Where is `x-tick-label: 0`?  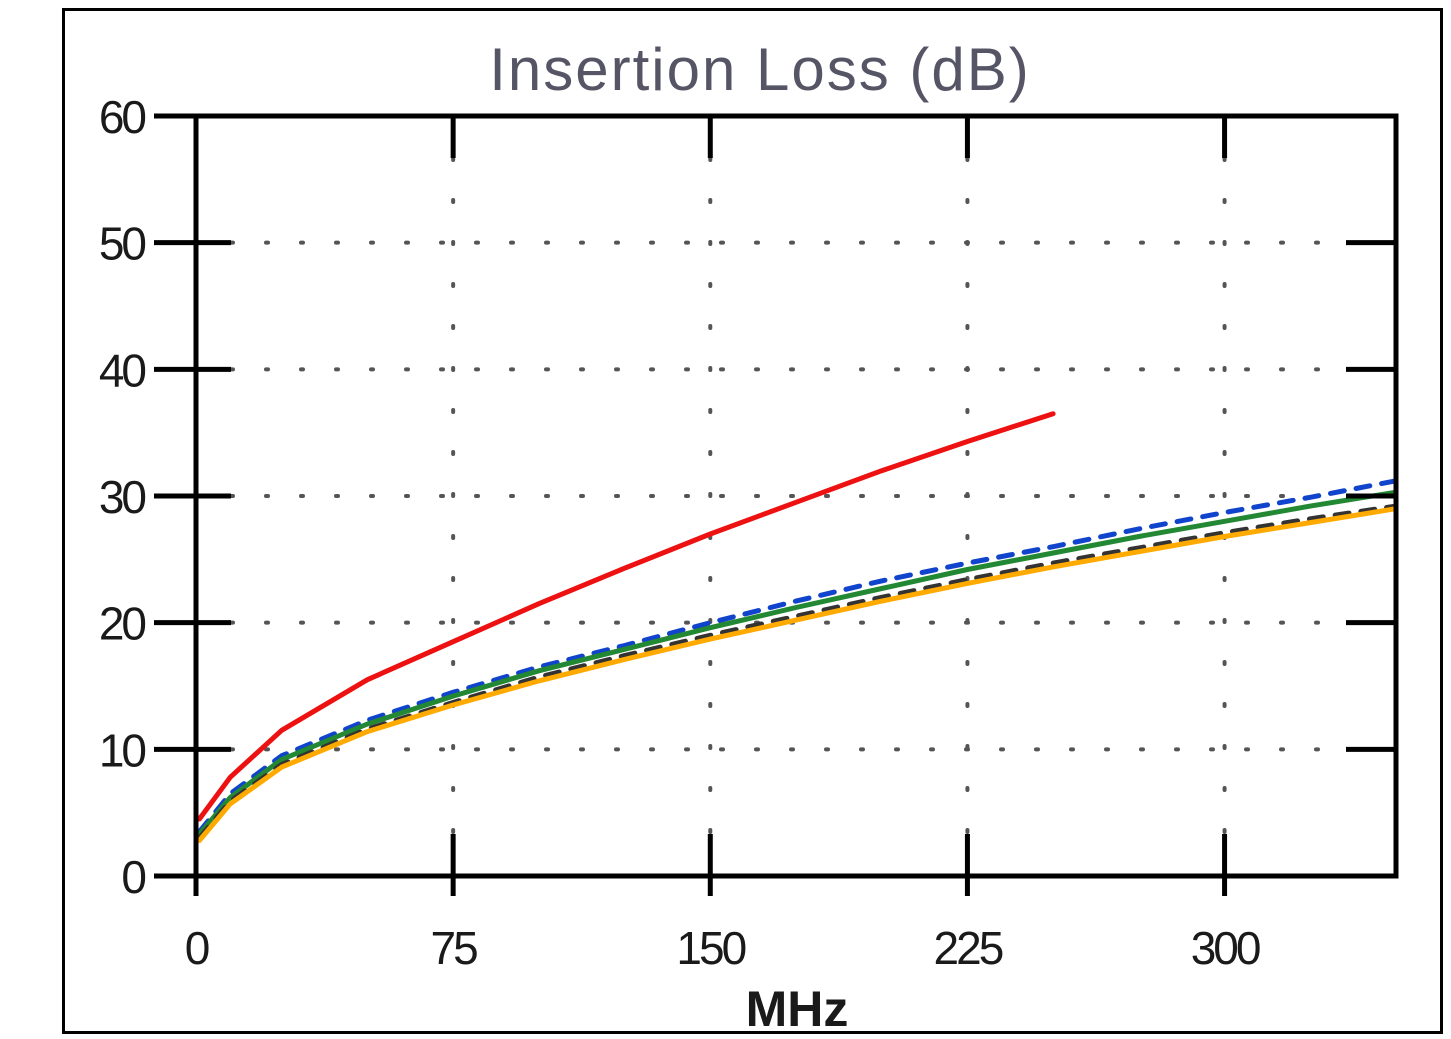
x-tick-label: 0 is located at coordinates (197, 948).